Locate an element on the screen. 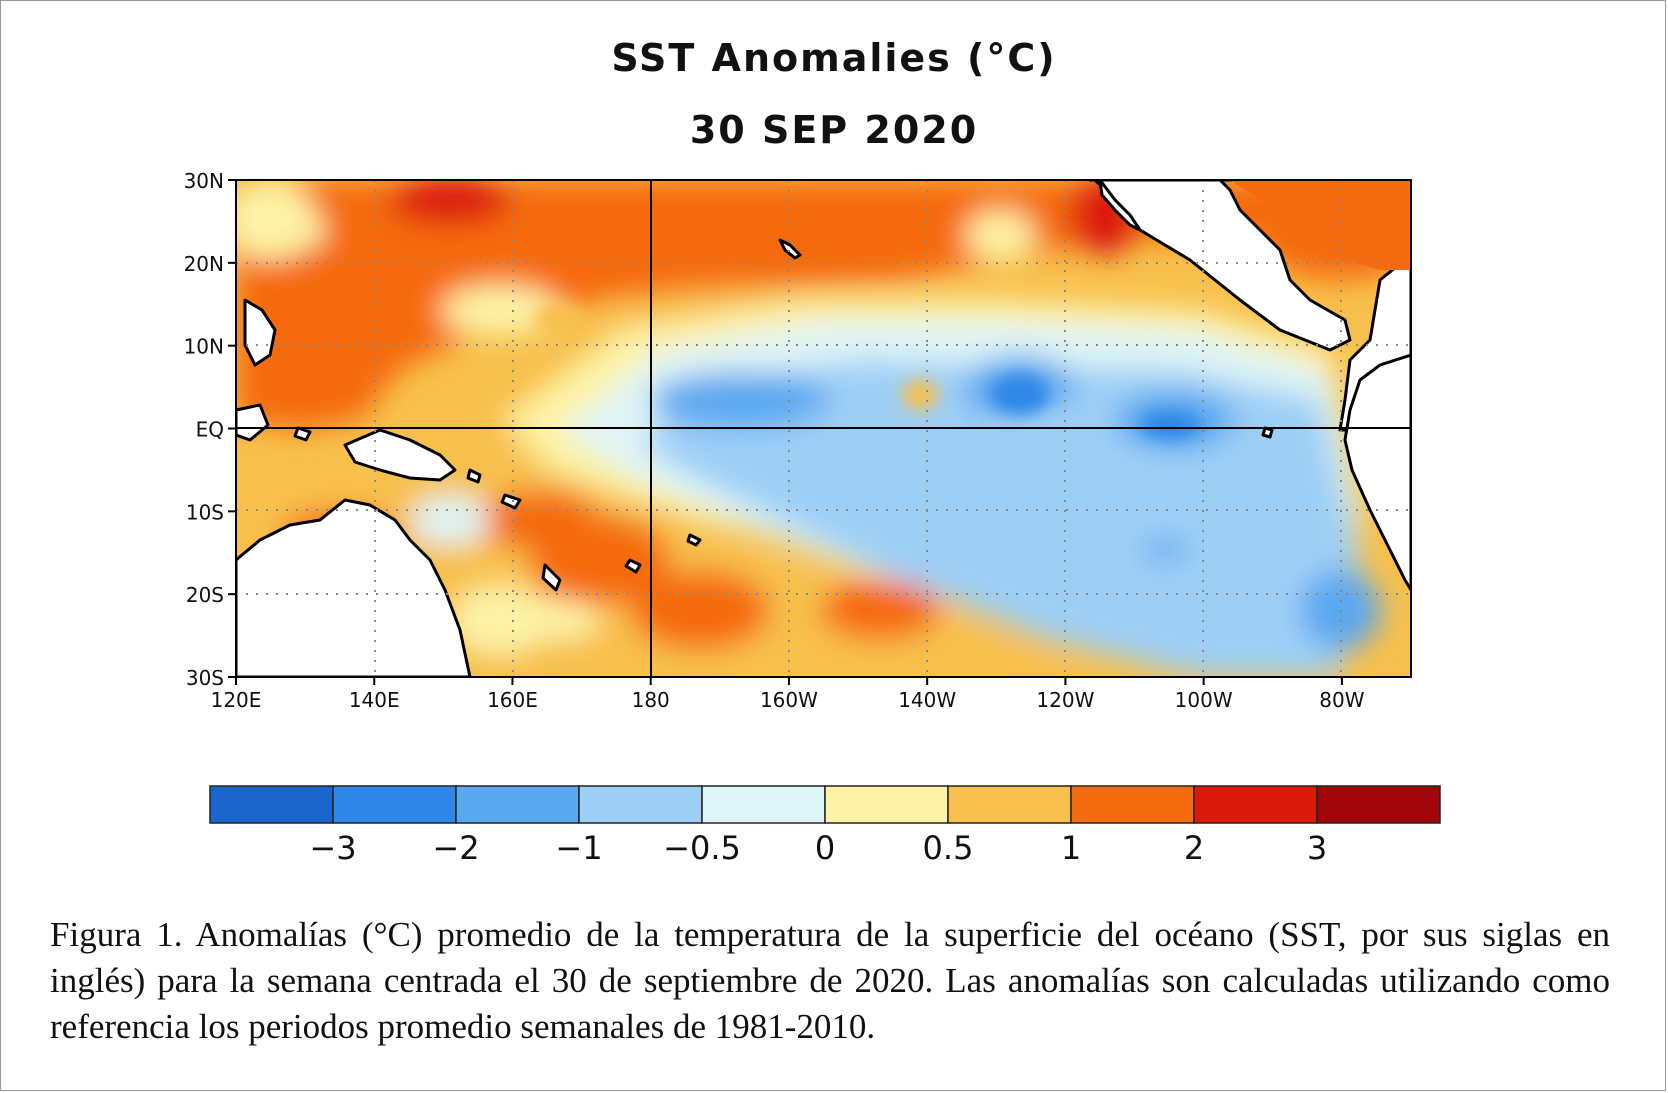  colorbar-label: 0 is located at coordinates (825, 848).